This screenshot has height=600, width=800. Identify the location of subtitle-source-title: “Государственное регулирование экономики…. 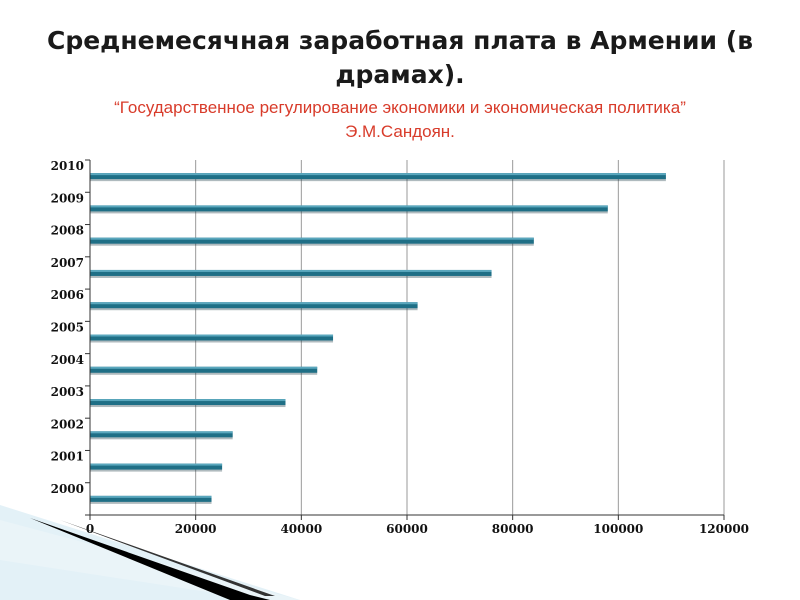
(400, 107).